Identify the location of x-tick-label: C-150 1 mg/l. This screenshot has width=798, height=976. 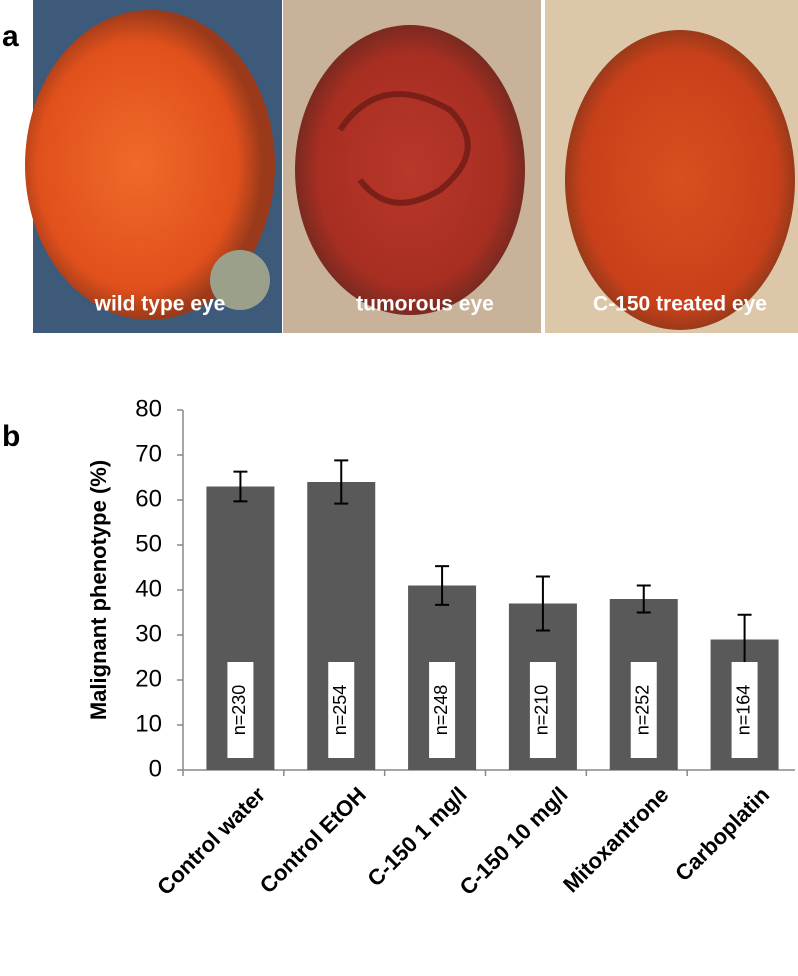
(416, 836).